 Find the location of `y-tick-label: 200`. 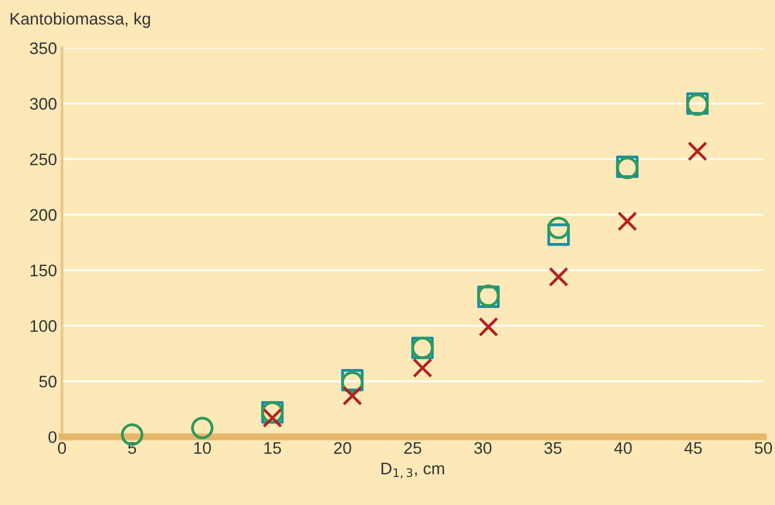

y-tick-label: 200 is located at coordinates (43, 215).